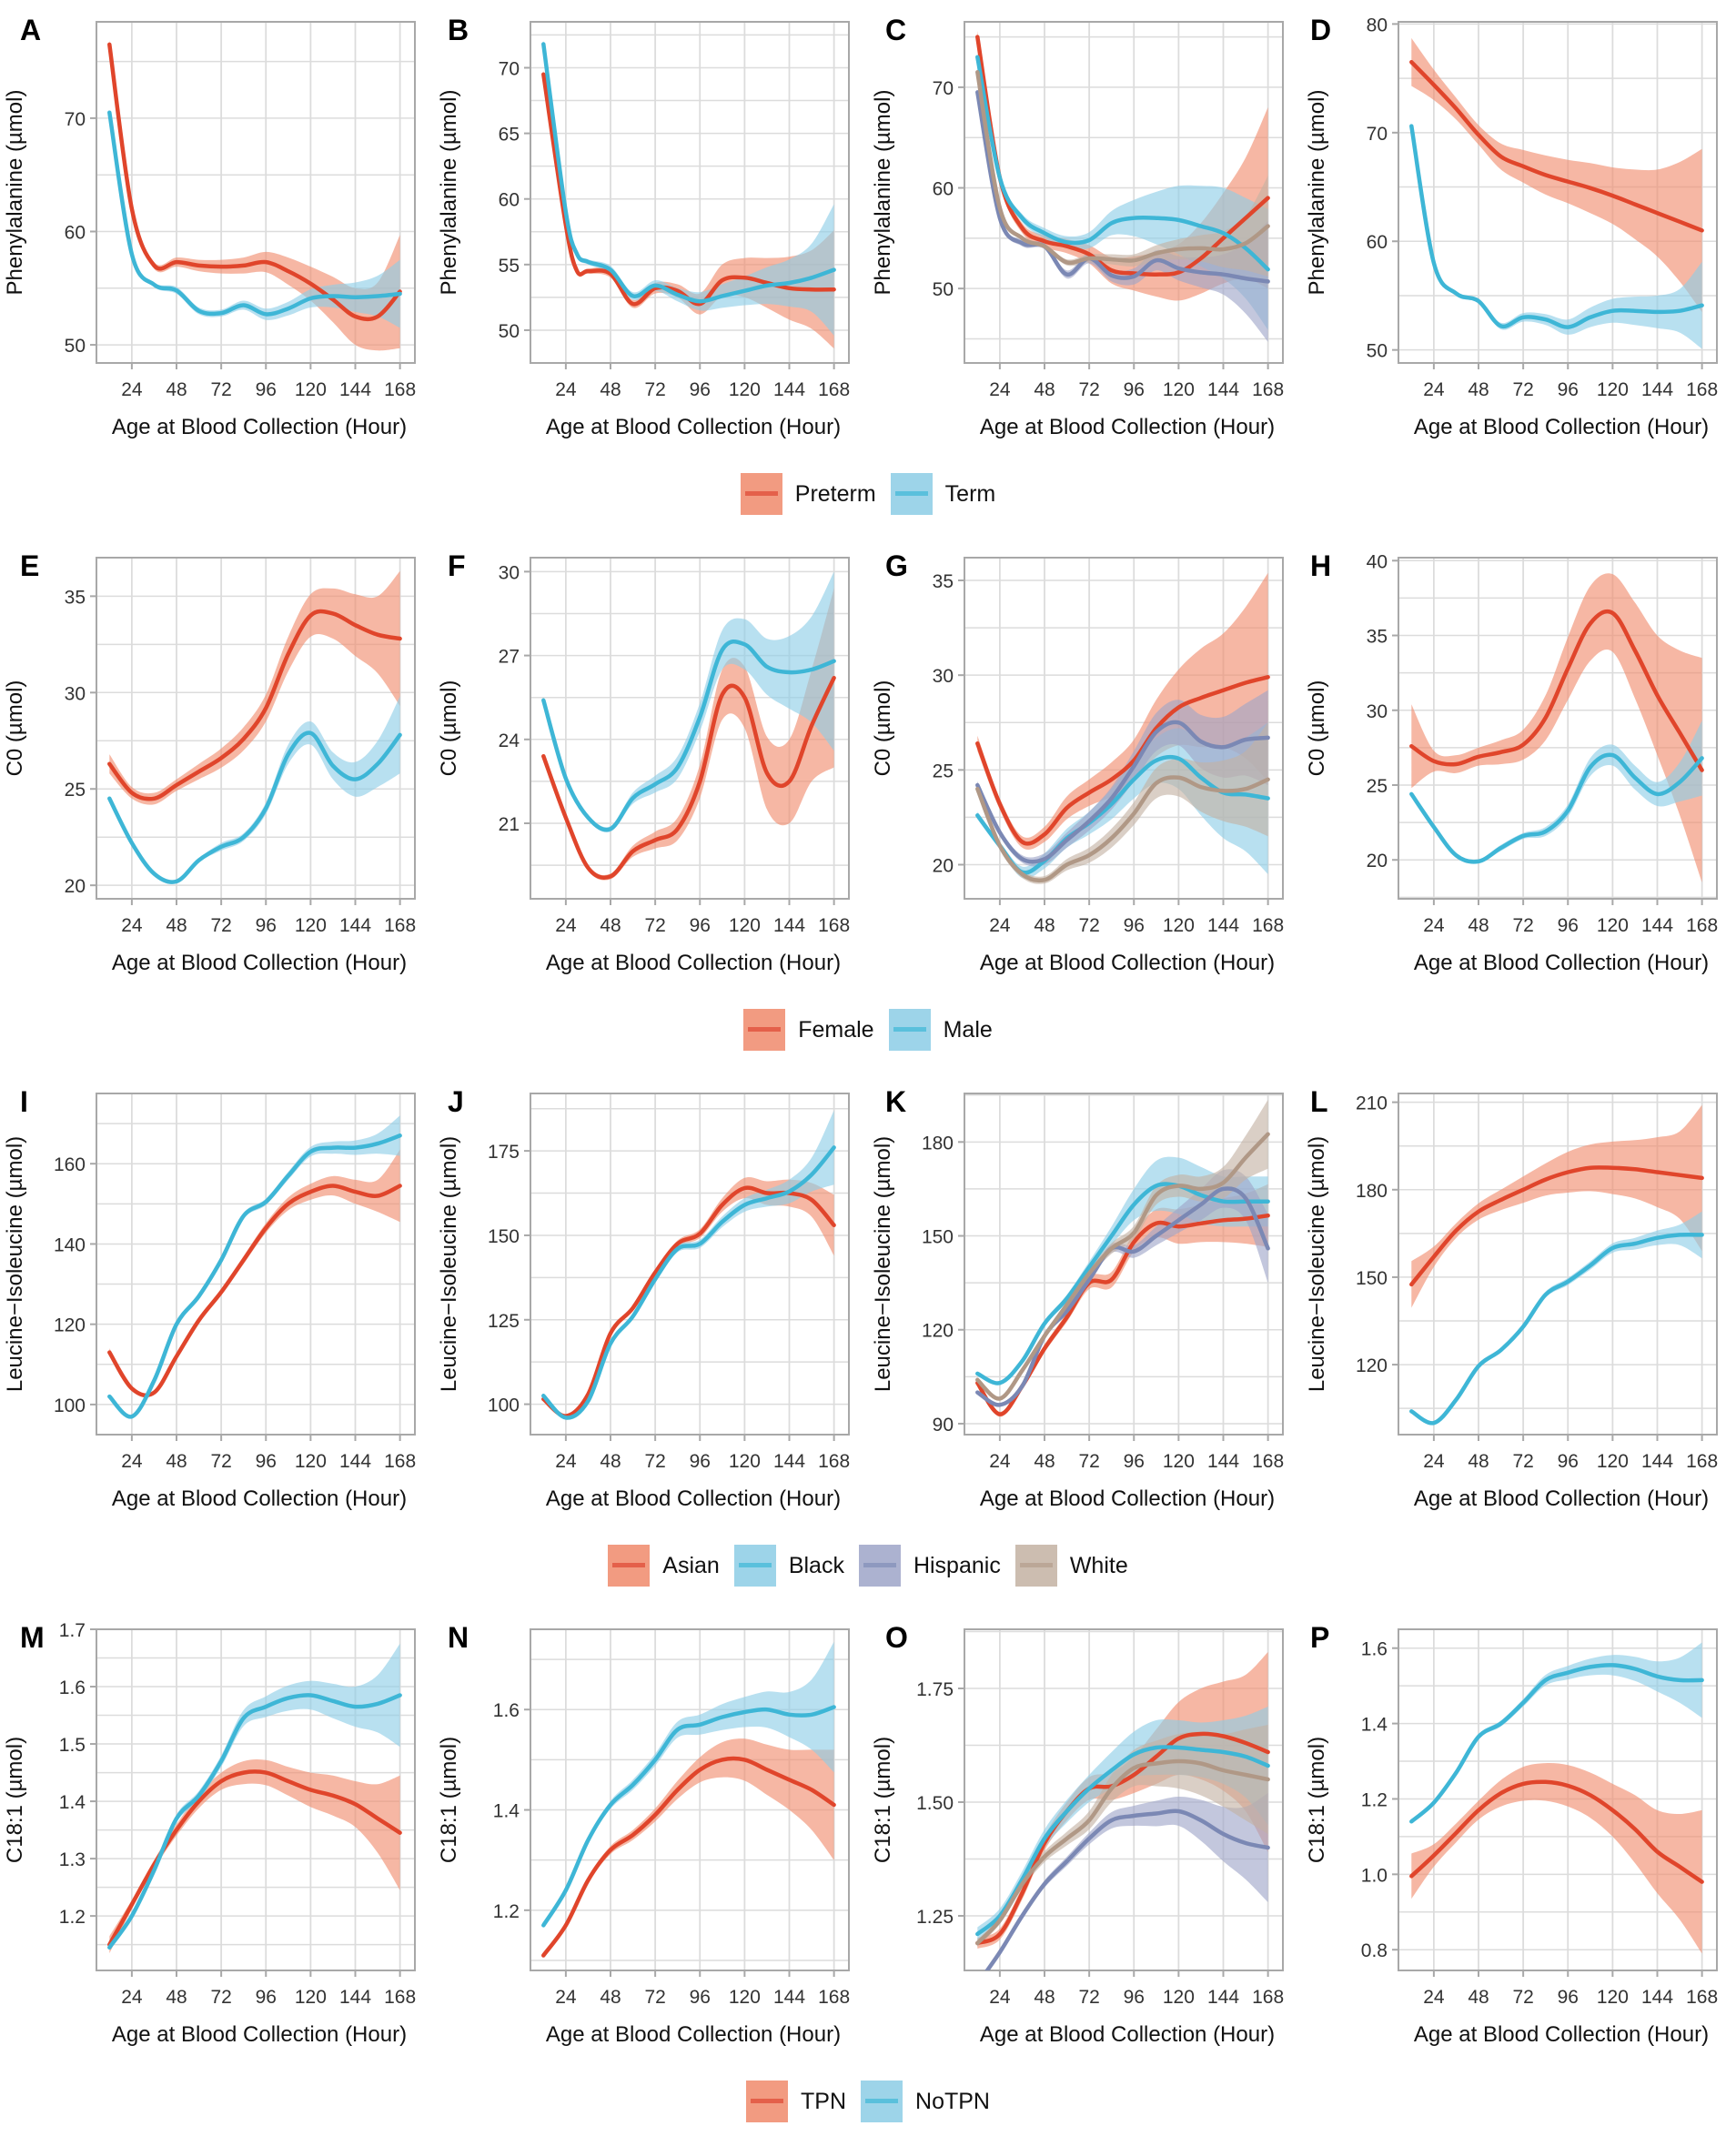 This screenshot has width=1736, height=2136. Describe the element at coordinates (1122, 1266) in the screenshot. I see `series-line-white` at that location.